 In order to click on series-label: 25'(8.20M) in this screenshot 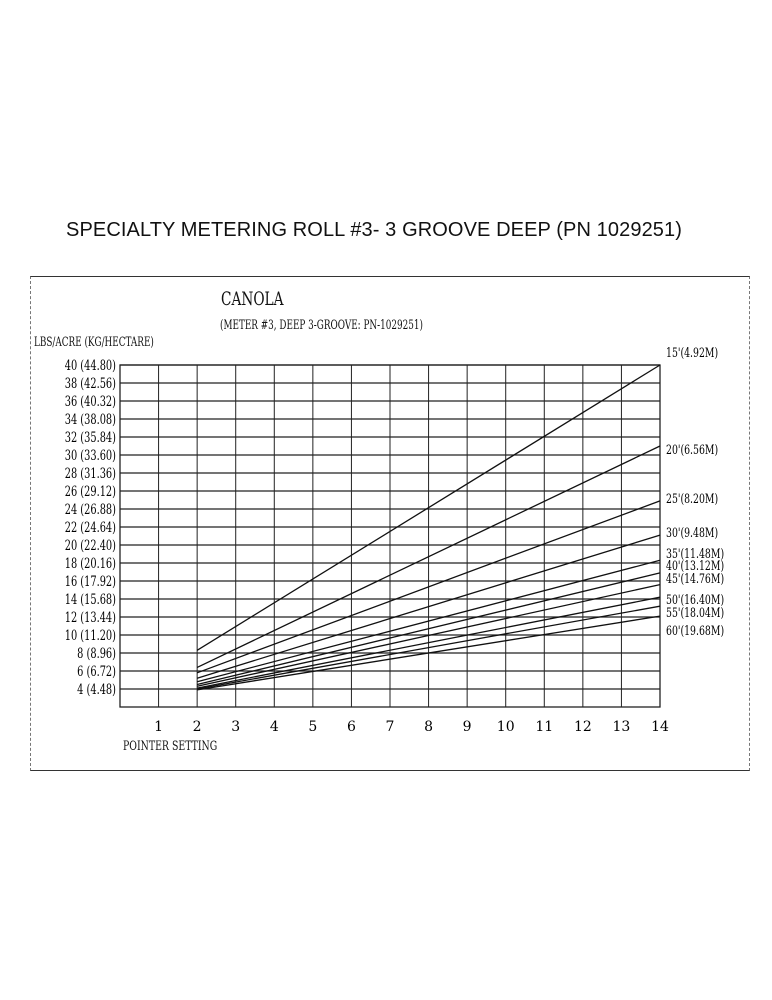, I will do `click(692, 498)`.